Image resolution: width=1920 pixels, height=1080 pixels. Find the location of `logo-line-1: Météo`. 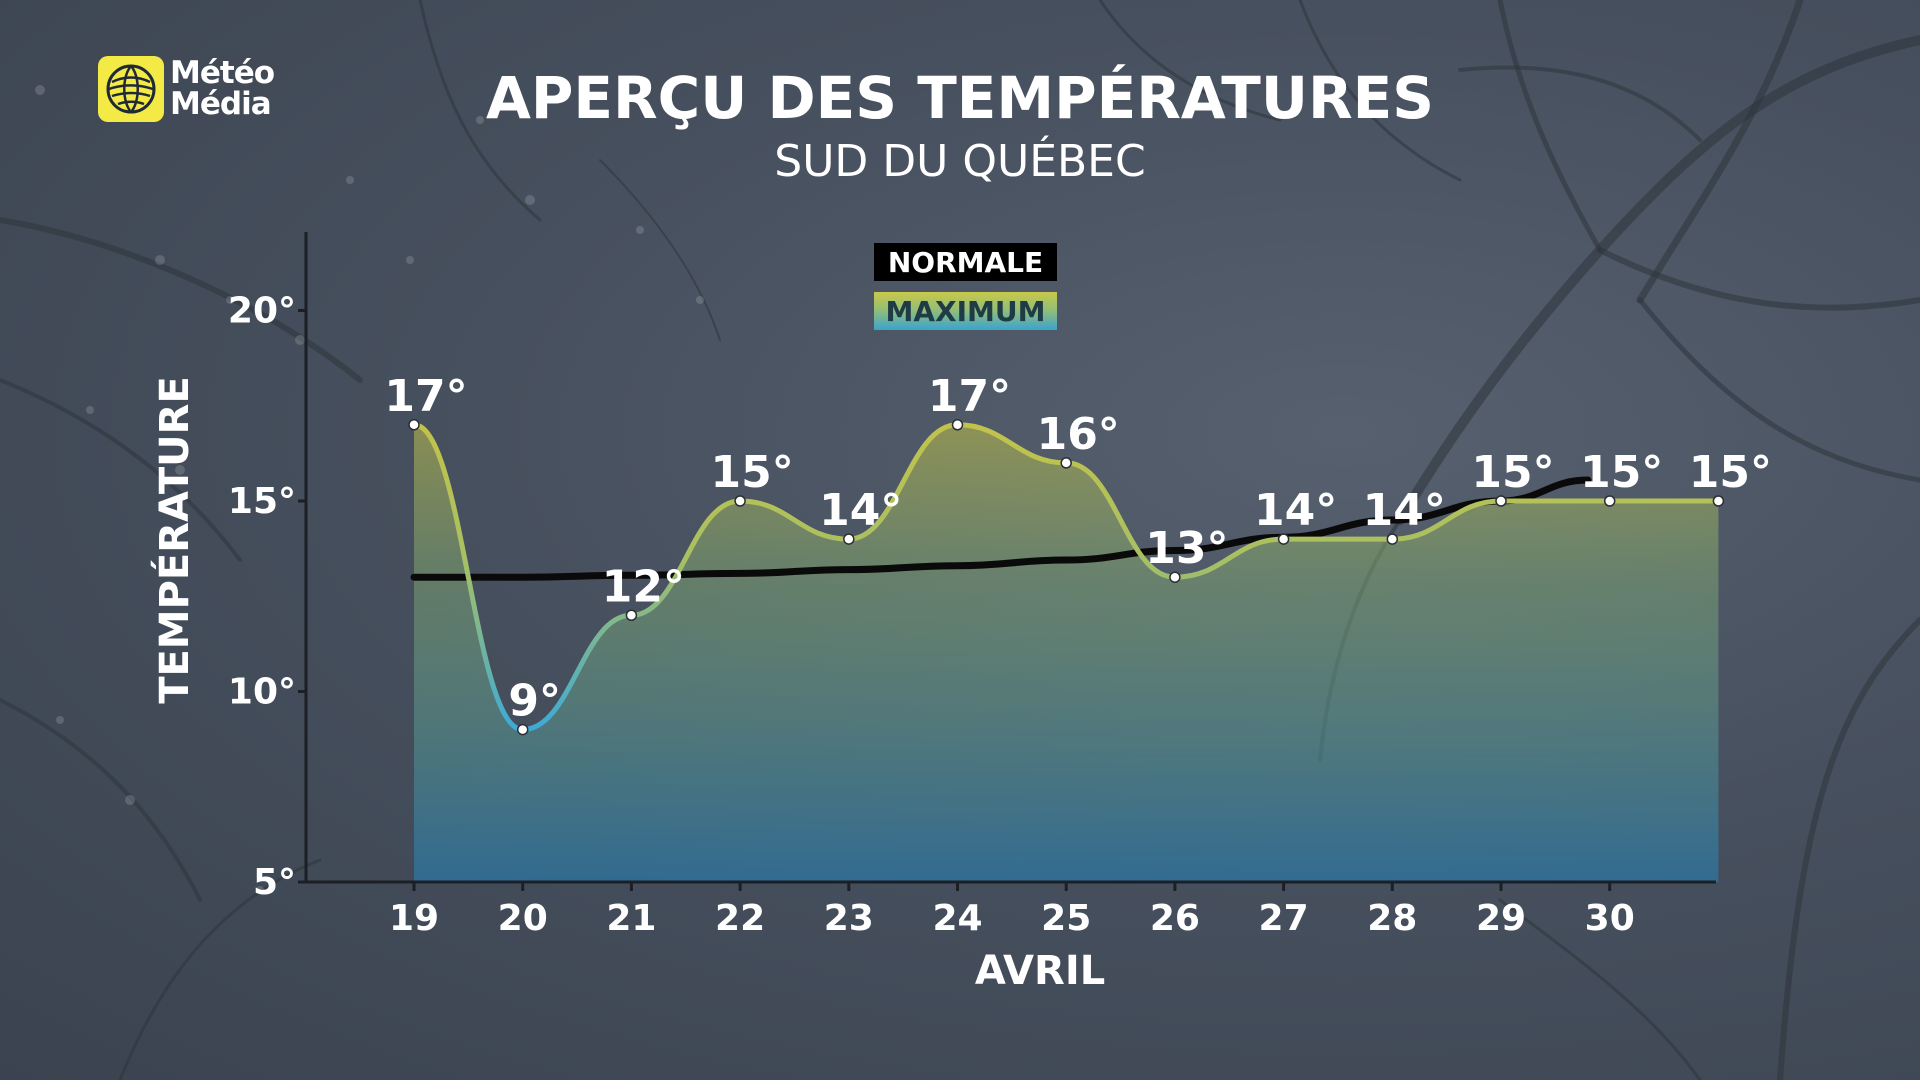

logo-line-1: Météo is located at coordinates (222, 73).